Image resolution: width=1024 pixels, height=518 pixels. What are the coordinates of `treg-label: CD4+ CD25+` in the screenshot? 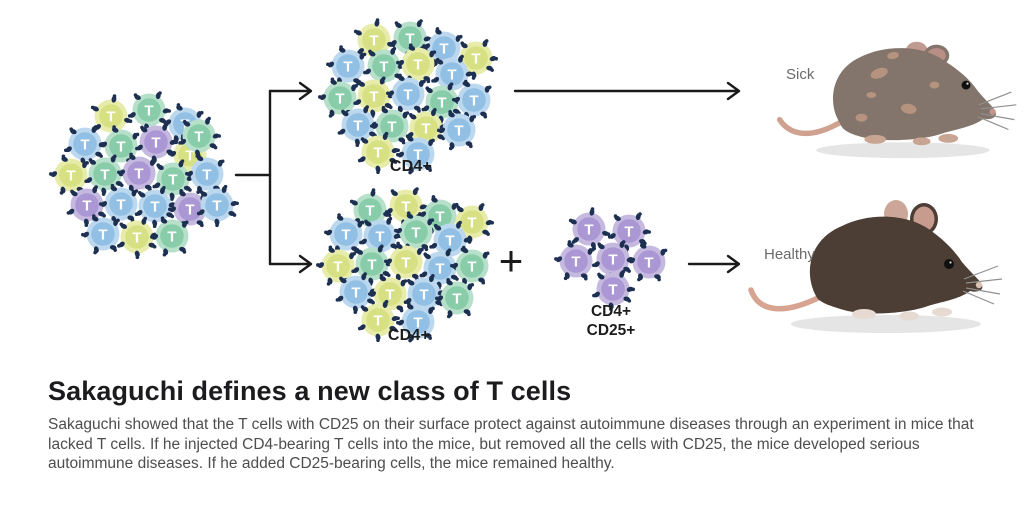 It's located at (611, 321).